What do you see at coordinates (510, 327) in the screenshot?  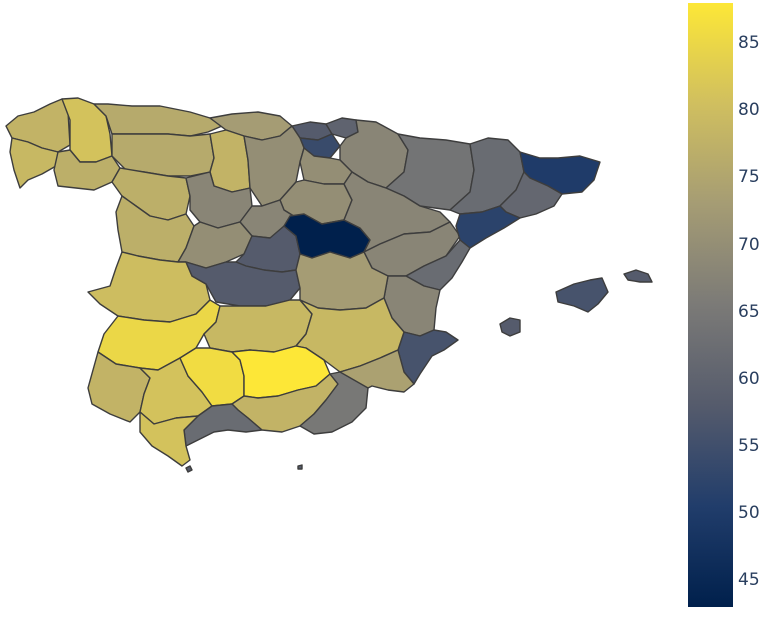 I see `region-ibiza` at bounding box center [510, 327].